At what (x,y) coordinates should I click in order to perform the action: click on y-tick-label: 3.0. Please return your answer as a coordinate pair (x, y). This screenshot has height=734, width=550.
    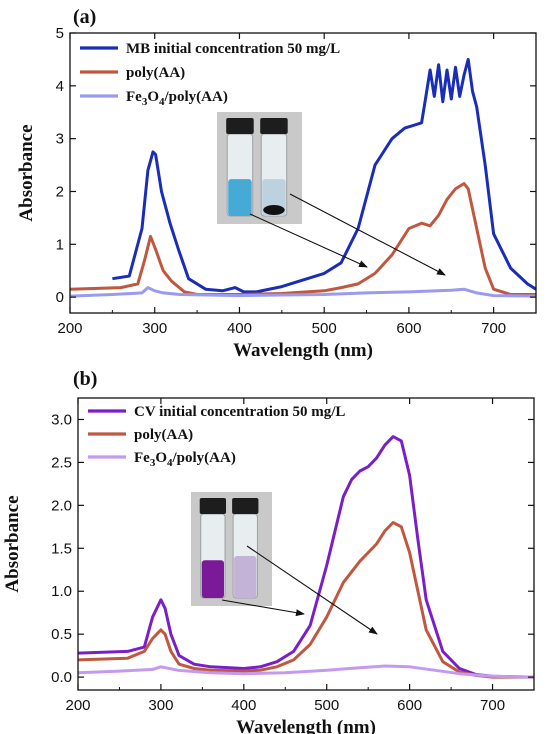
    Looking at the image, I should click on (61, 419).